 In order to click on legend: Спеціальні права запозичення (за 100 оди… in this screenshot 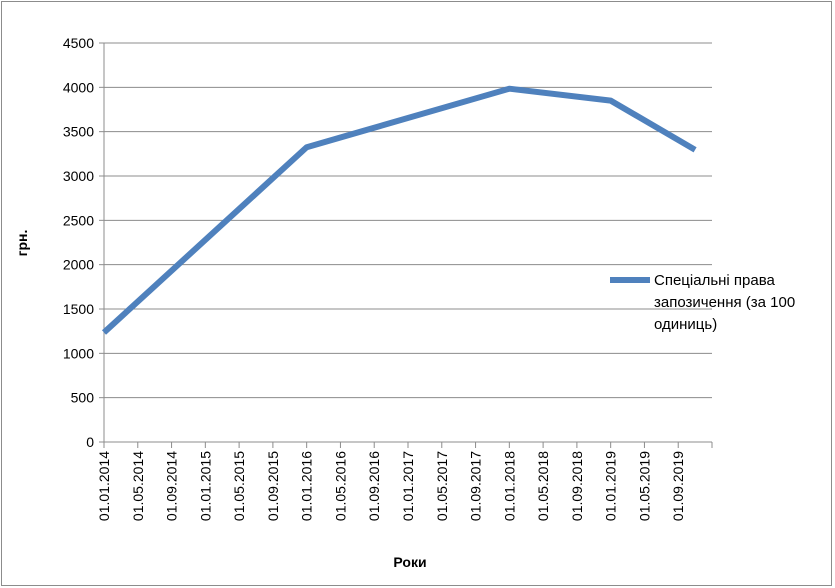, I will do `click(704, 302)`.